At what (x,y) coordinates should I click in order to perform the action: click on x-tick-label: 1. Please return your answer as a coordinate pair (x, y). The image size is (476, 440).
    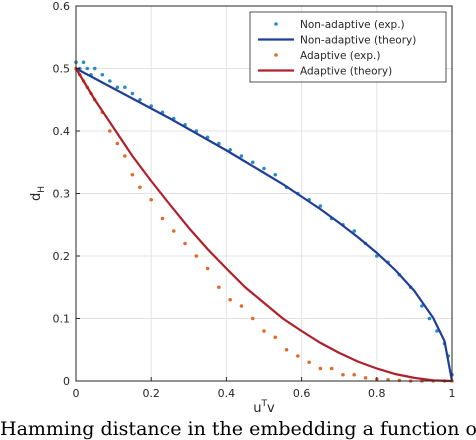
    Looking at the image, I should click on (452, 393).